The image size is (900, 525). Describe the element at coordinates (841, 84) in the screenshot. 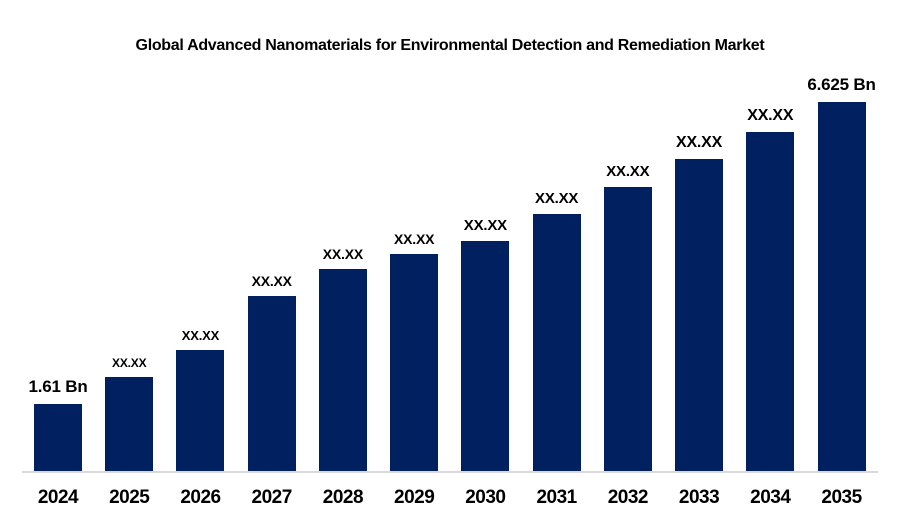

I see `value-label-2035: 6.625 Bn` at that location.